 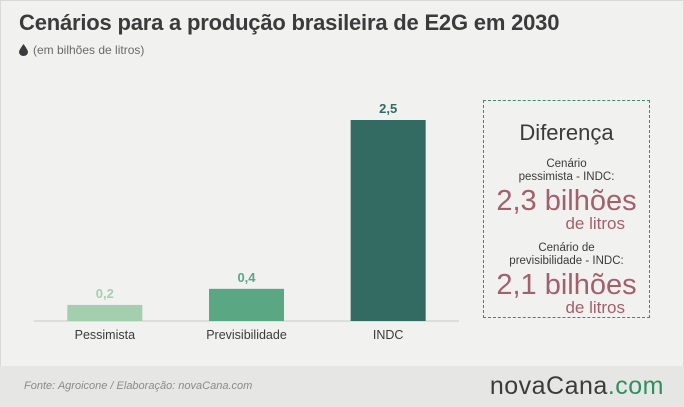 What do you see at coordinates (566, 201) in the screenshot?
I see `difference-value: 2,3 bilhões` at bounding box center [566, 201].